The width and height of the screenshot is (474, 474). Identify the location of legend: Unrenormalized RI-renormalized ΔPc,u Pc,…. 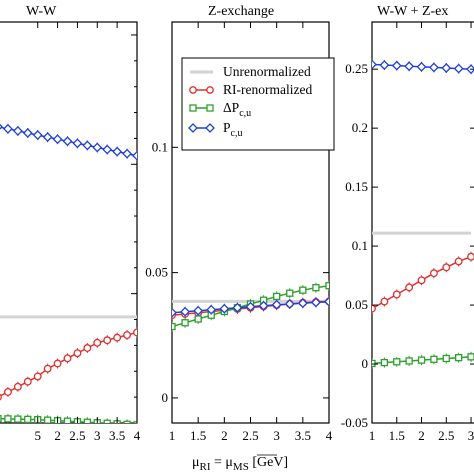
(258, 104).